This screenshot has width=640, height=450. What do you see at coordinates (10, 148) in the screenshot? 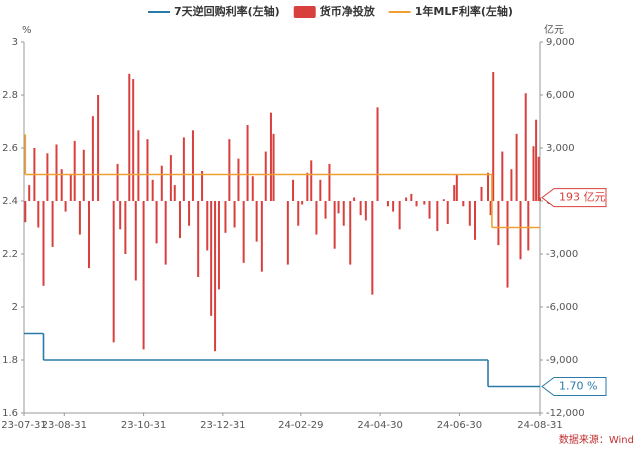
I see `y-tick-label: 2.6` at bounding box center [10, 148].